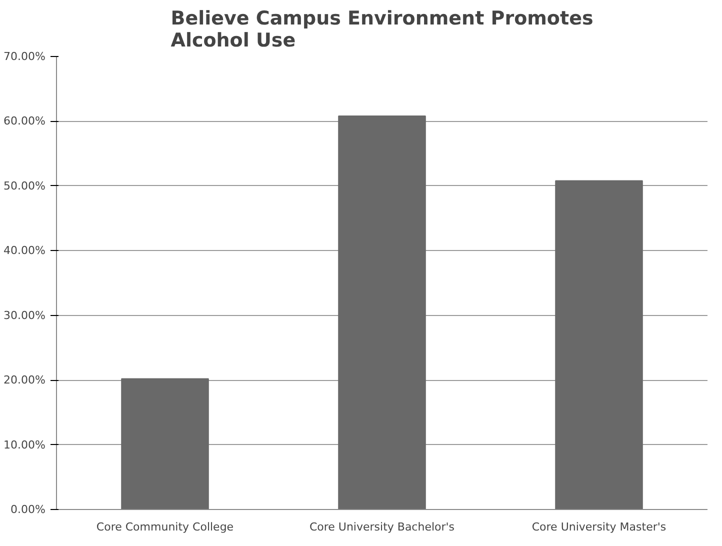 The height and width of the screenshot is (546, 722). I want to click on x-tick-label: Core University Master's, so click(599, 527).